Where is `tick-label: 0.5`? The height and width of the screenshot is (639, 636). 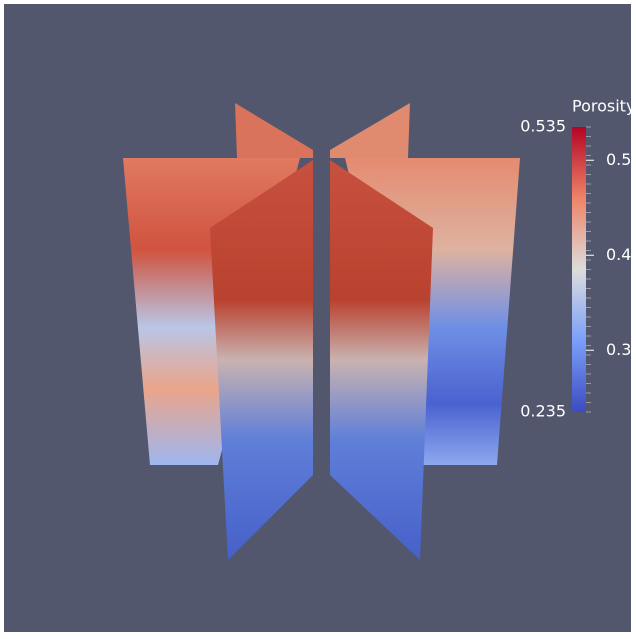
tick-label: 0.5 is located at coordinates (618, 159).